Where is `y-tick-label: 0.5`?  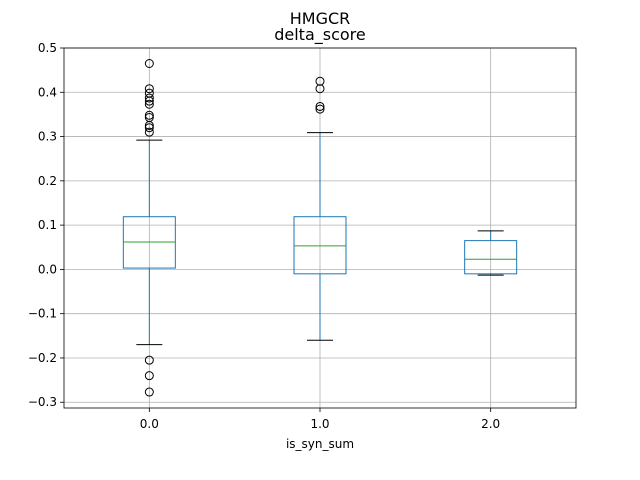
y-tick-label: 0.5 is located at coordinates (47, 48).